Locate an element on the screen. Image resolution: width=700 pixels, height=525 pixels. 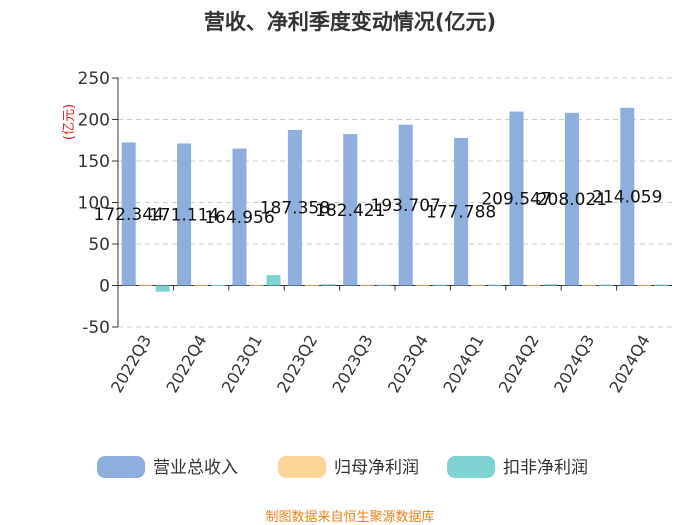
x-tick-label: 2023Q4 is located at coordinates (408, 364).